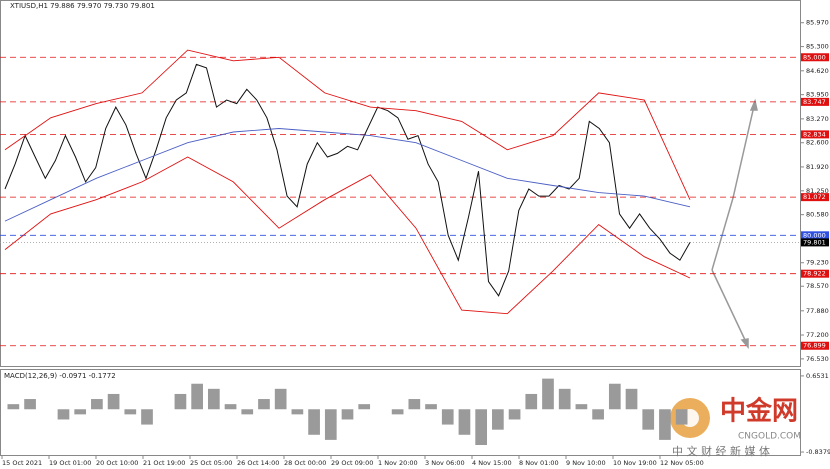 Image resolution: width=830 pixels, height=469 pixels. Describe the element at coordinates (258, 463) in the screenshot. I see `x-tick-label: 26 Oct 14:00` at that location.